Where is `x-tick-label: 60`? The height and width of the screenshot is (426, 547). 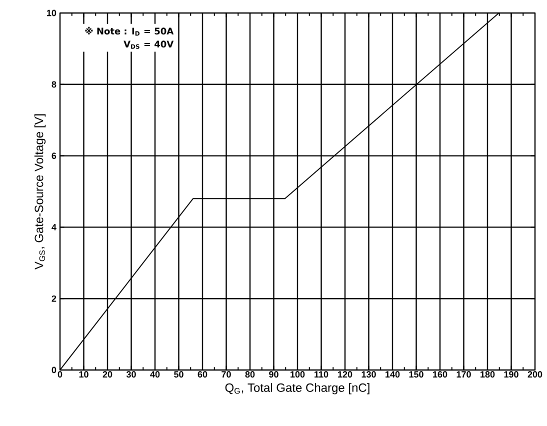
x-tick-label: 60 is located at coordinates (203, 374).